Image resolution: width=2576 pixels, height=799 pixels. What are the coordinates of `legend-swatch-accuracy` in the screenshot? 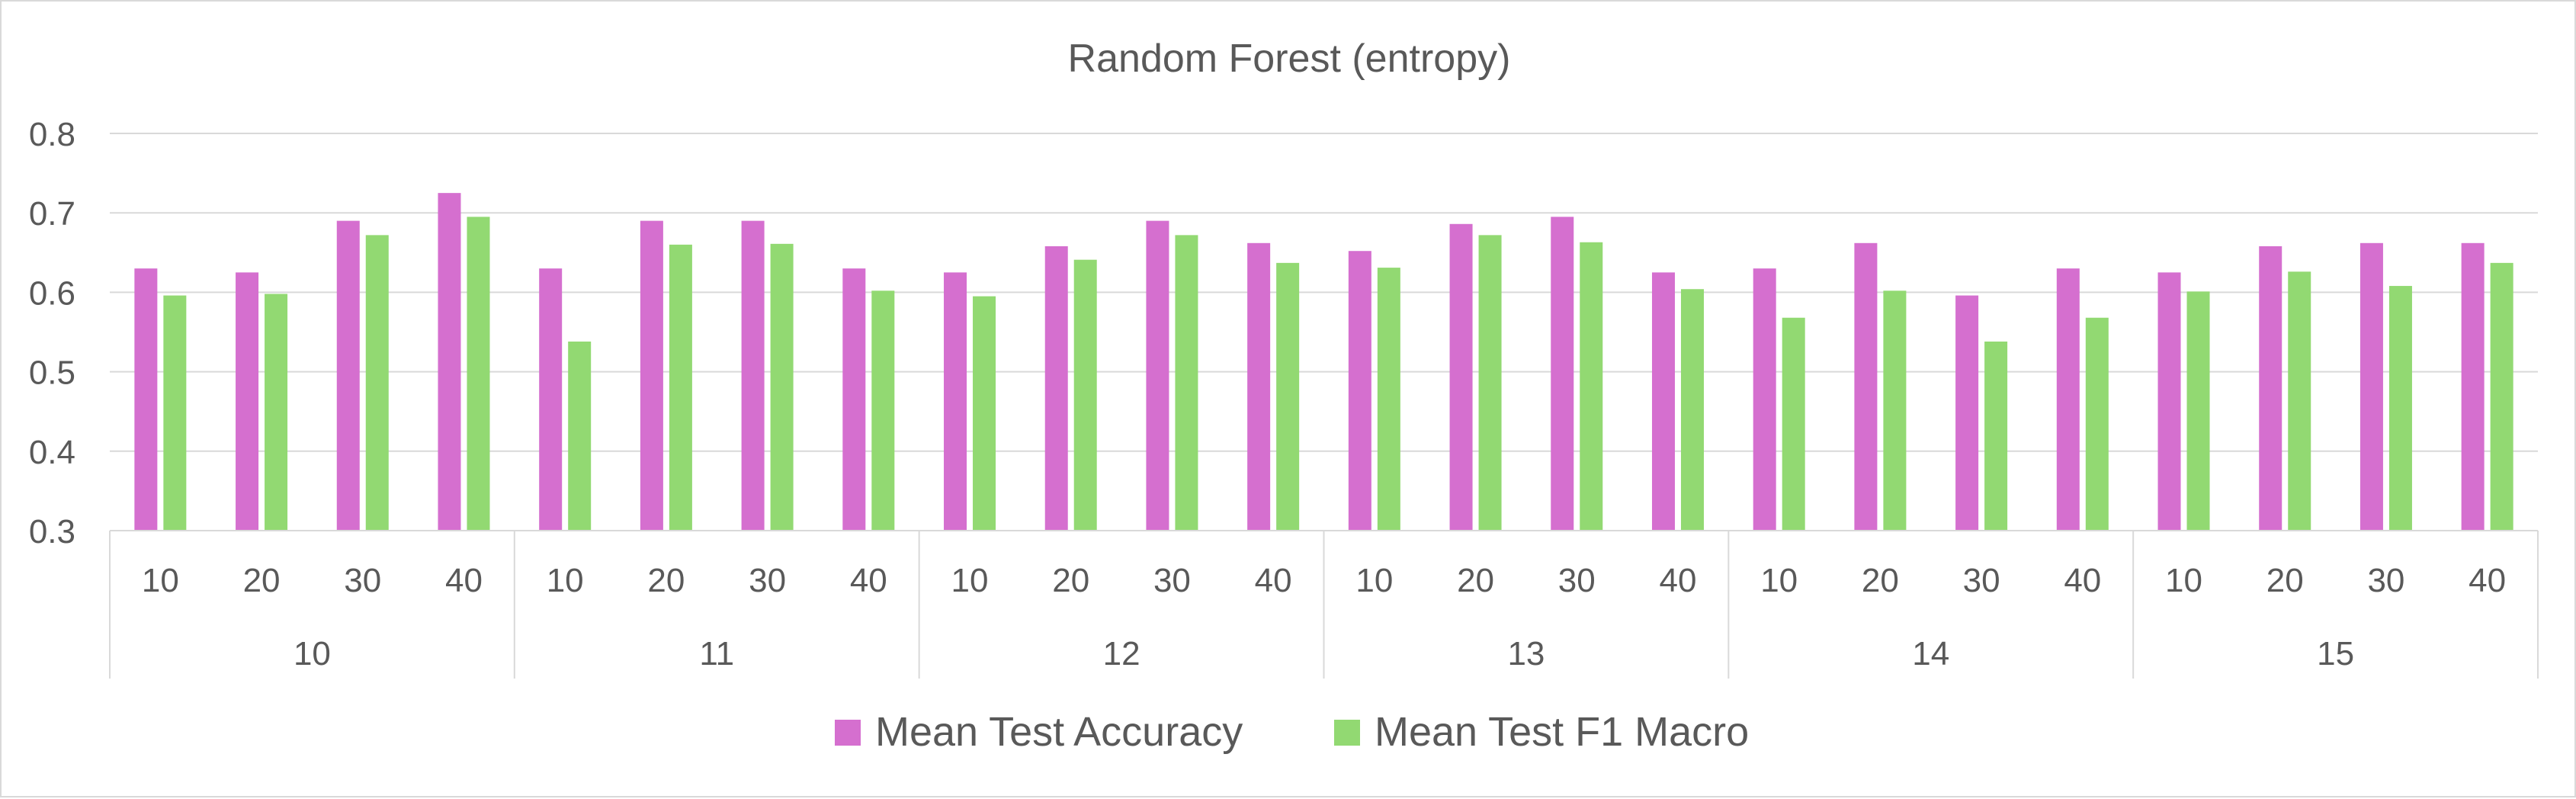 It's located at (848, 733).